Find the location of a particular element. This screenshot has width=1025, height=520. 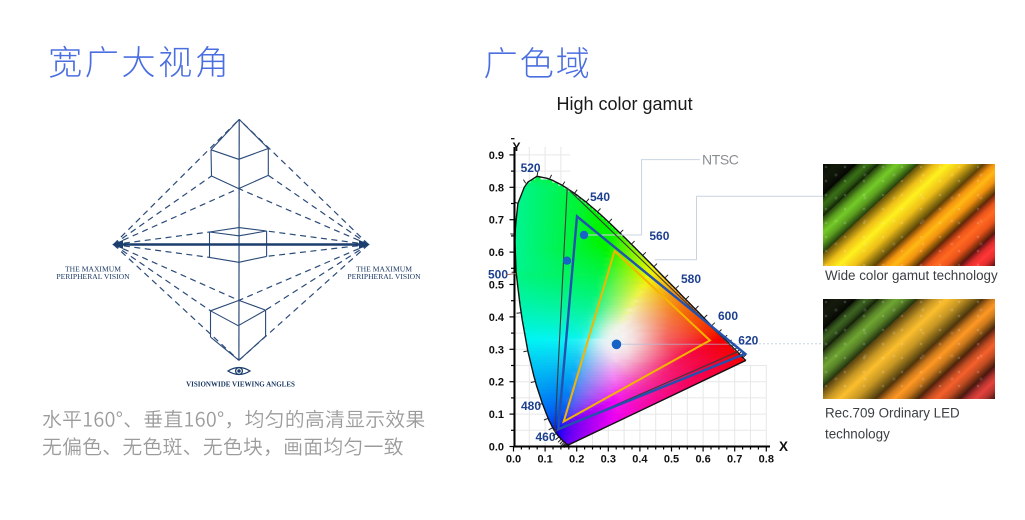

svg-text: 460 is located at coordinates (545, 437).